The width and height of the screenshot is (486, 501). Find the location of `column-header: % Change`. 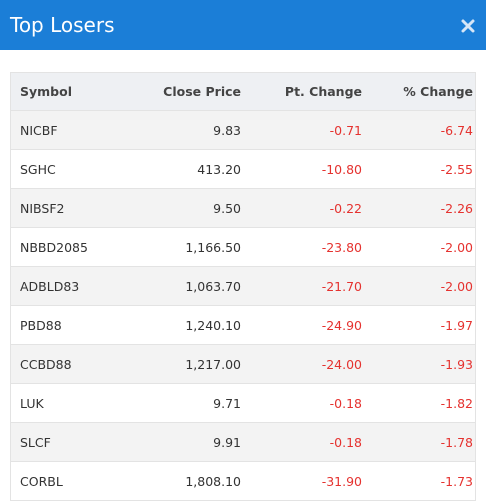

column-header: % Change is located at coordinates (438, 91).